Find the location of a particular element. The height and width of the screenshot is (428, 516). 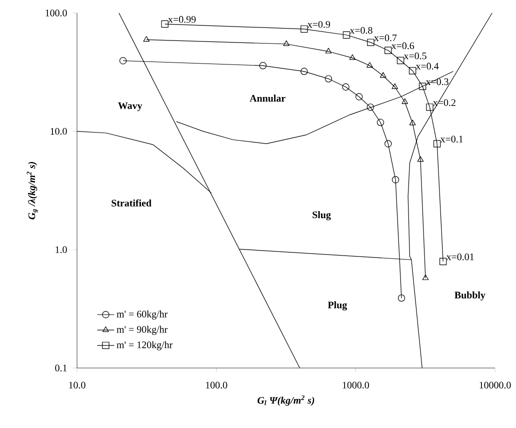

y-tick-label: 0.1 is located at coordinates (61, 368).